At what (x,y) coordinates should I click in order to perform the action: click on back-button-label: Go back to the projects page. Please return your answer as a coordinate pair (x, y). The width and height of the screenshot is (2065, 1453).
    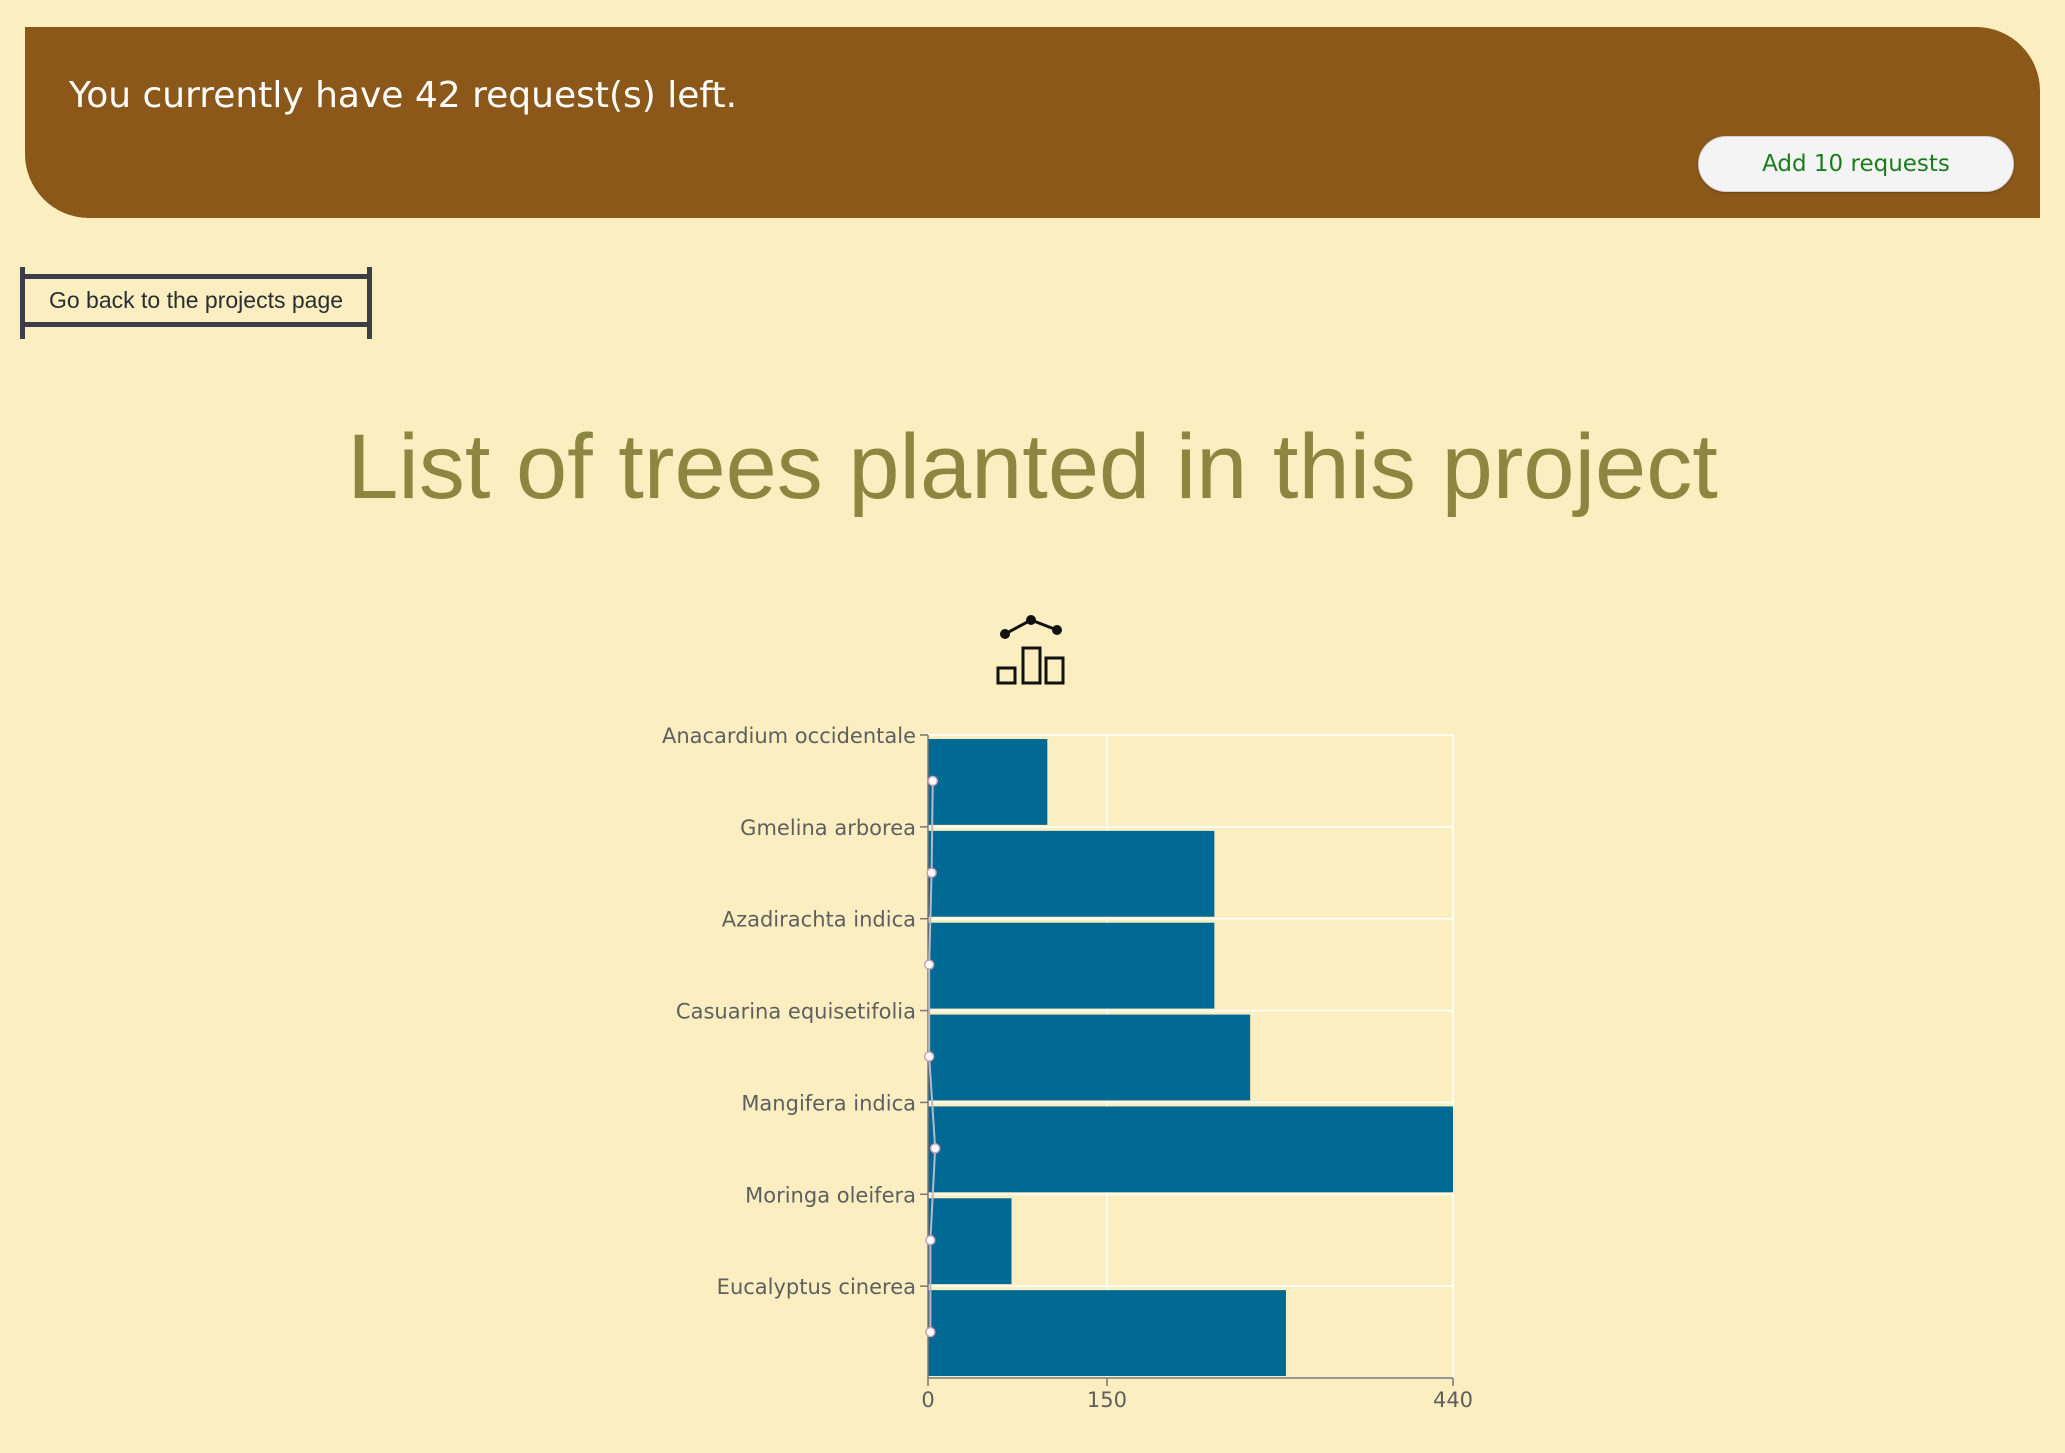
    Looking at the image, I should click on (196, 300).